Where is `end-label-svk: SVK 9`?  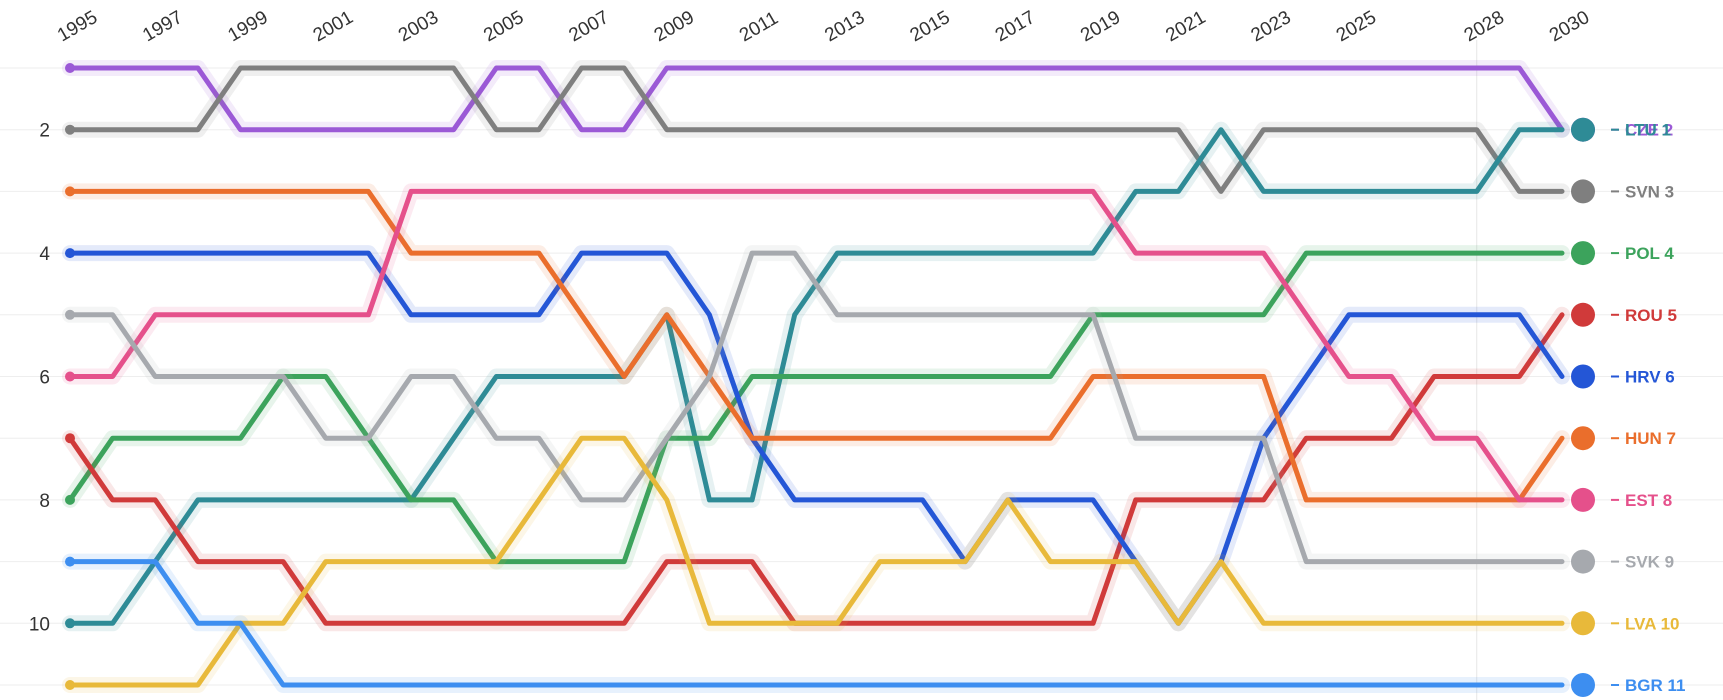
end-label-svk: SVK 9 is located at coordinates (1622, 561).